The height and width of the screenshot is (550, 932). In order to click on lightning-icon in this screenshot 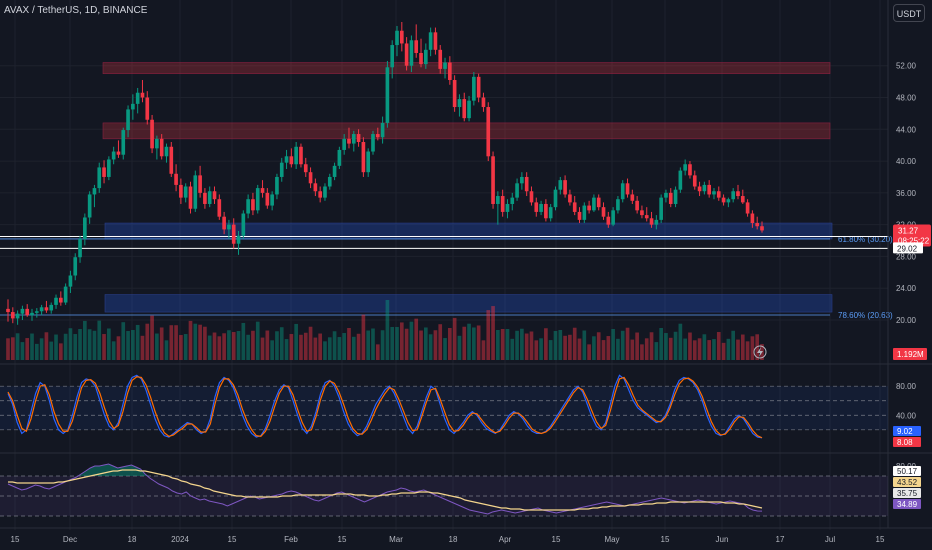, I will do `click(760, 352)`.